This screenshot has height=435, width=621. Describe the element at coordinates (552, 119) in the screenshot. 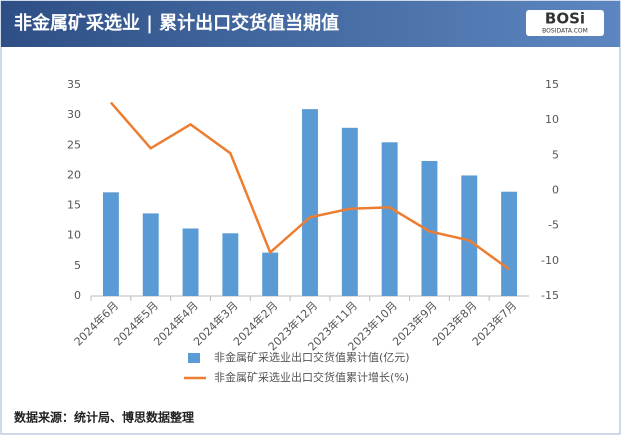

I see `y2-tick-label: 10` at that location.